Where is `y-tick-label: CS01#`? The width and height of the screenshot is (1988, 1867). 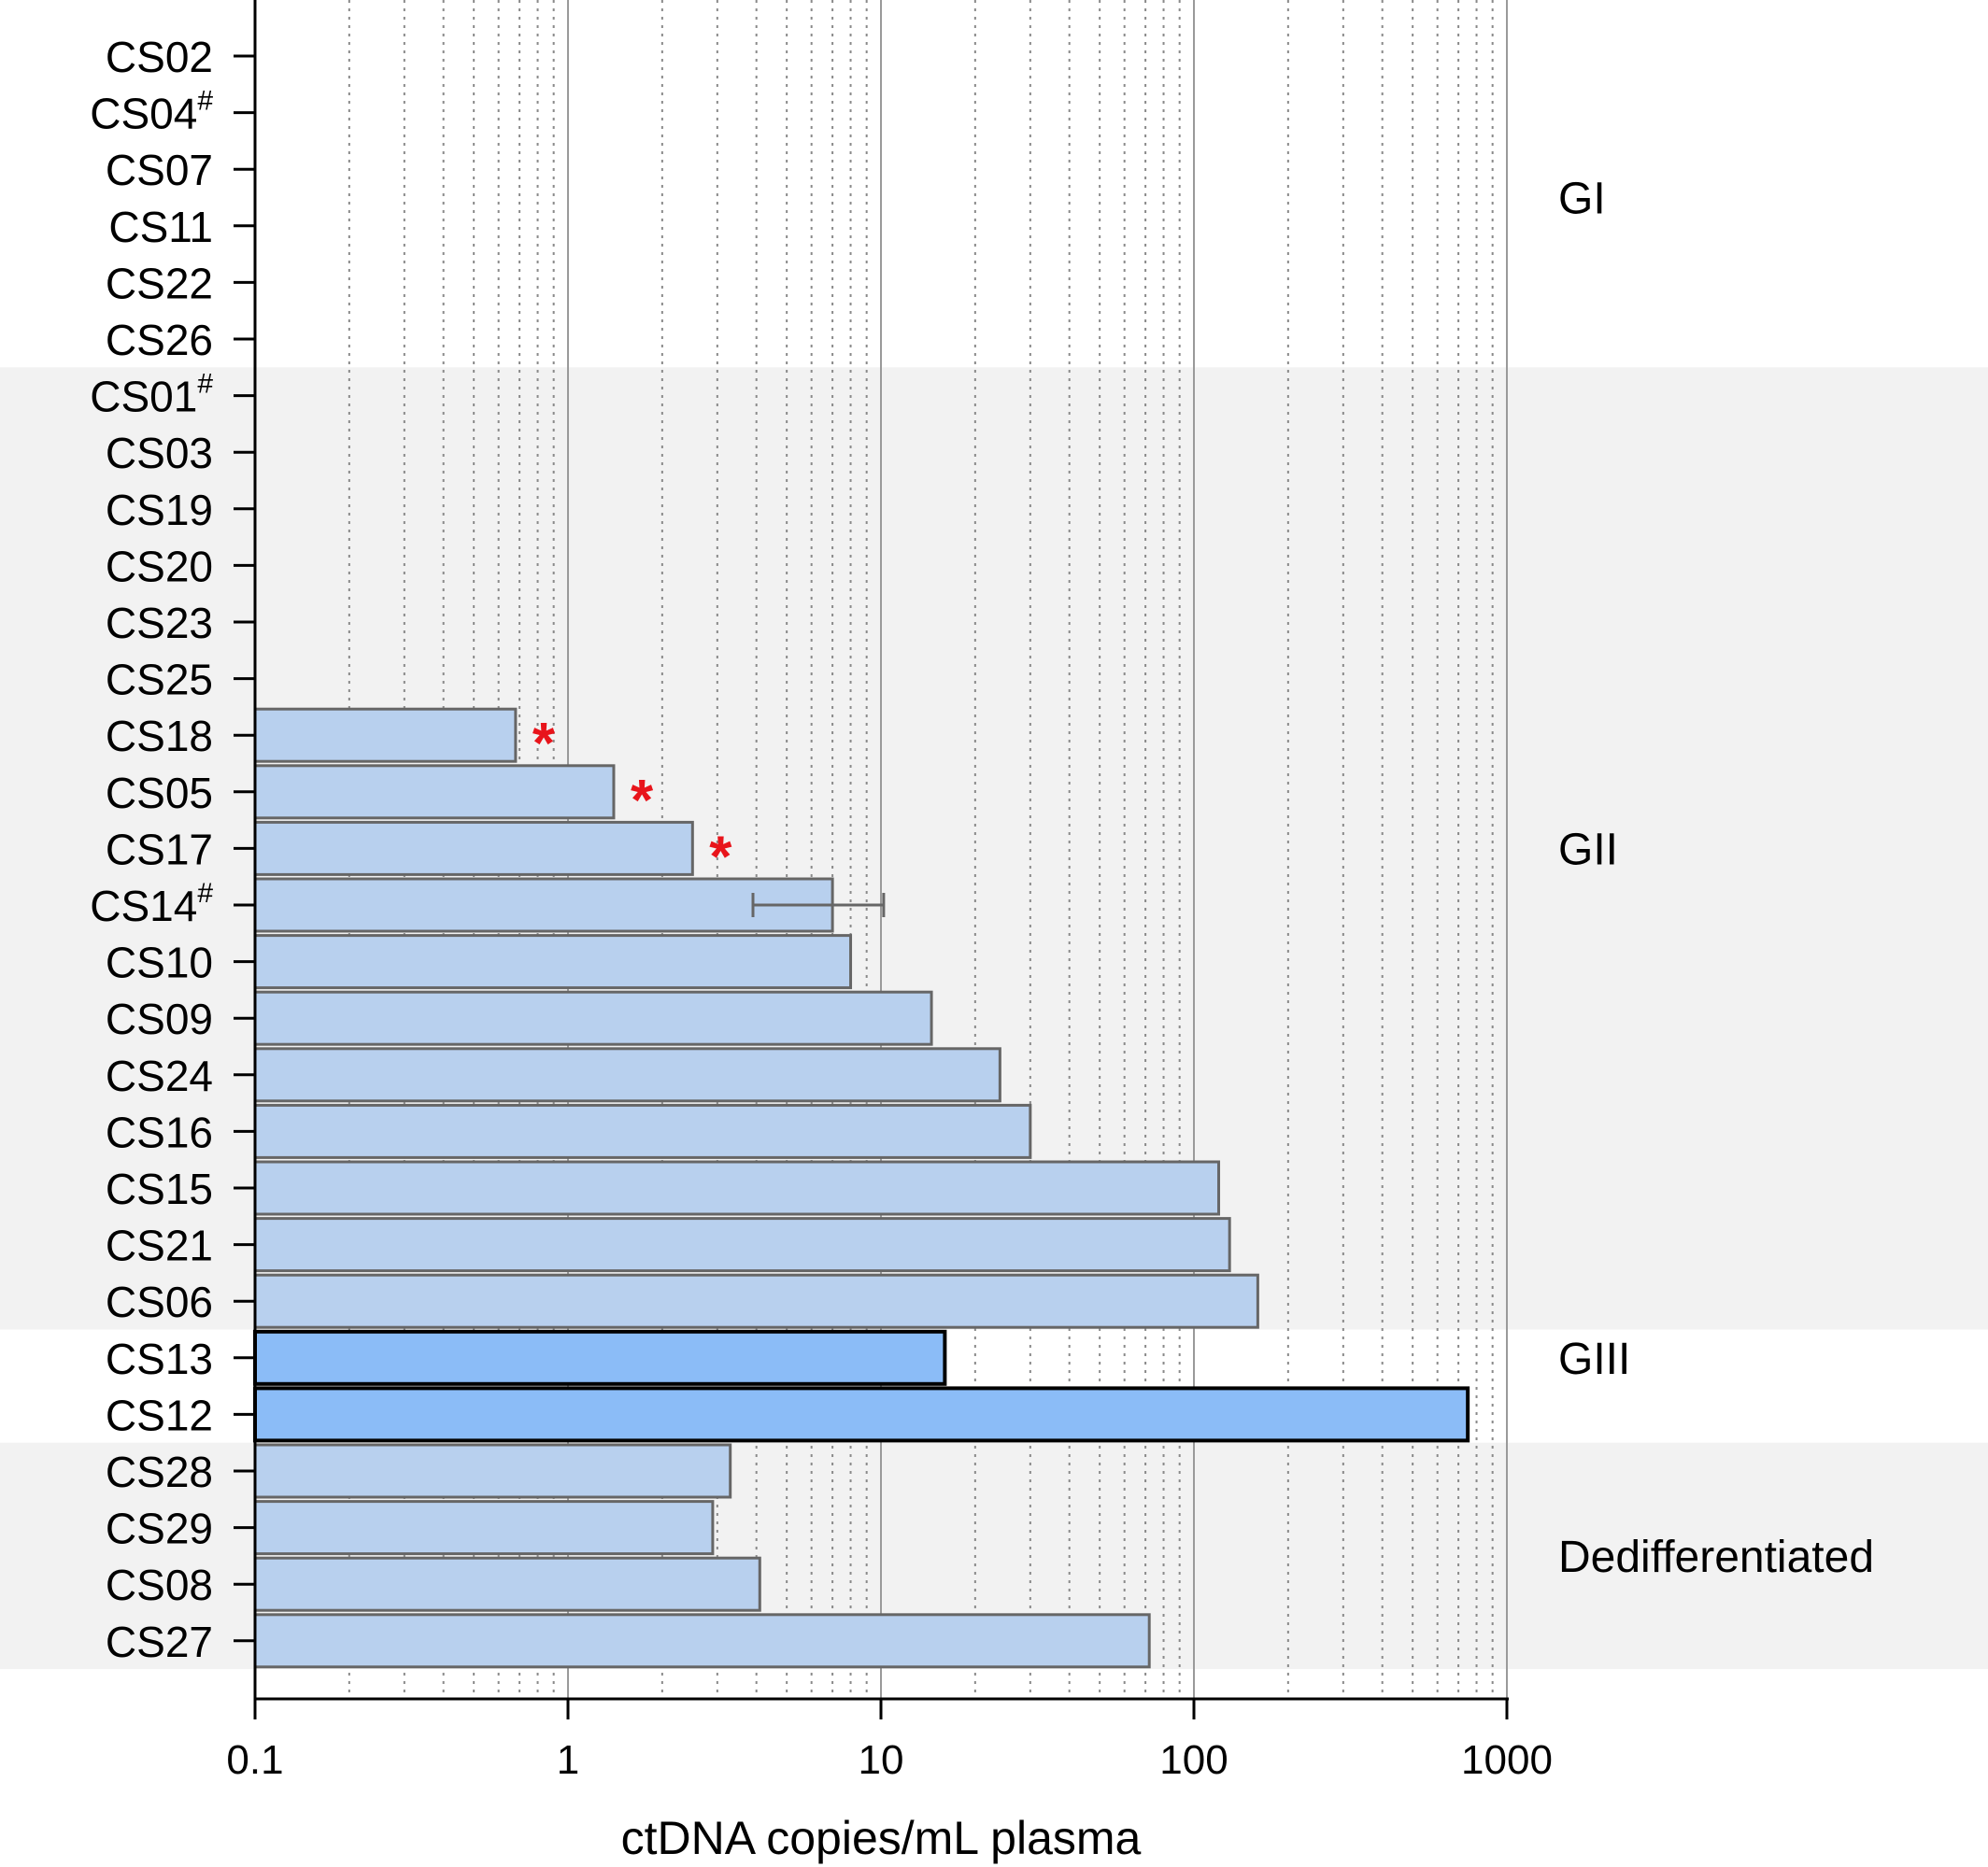
y-tick-label: CS01# is located at coordinates (151, 395).